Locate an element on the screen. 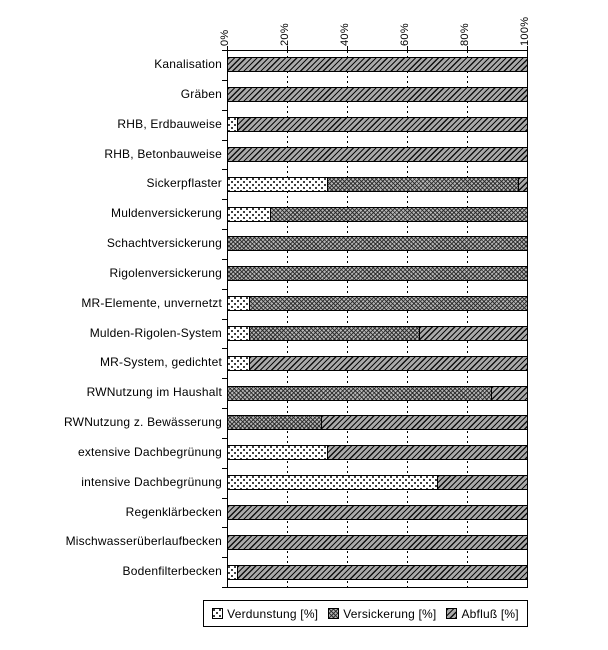 This screenshot has width=608, height=650. legend-label: Abfluß [%] is located at coordinates (490, 613).